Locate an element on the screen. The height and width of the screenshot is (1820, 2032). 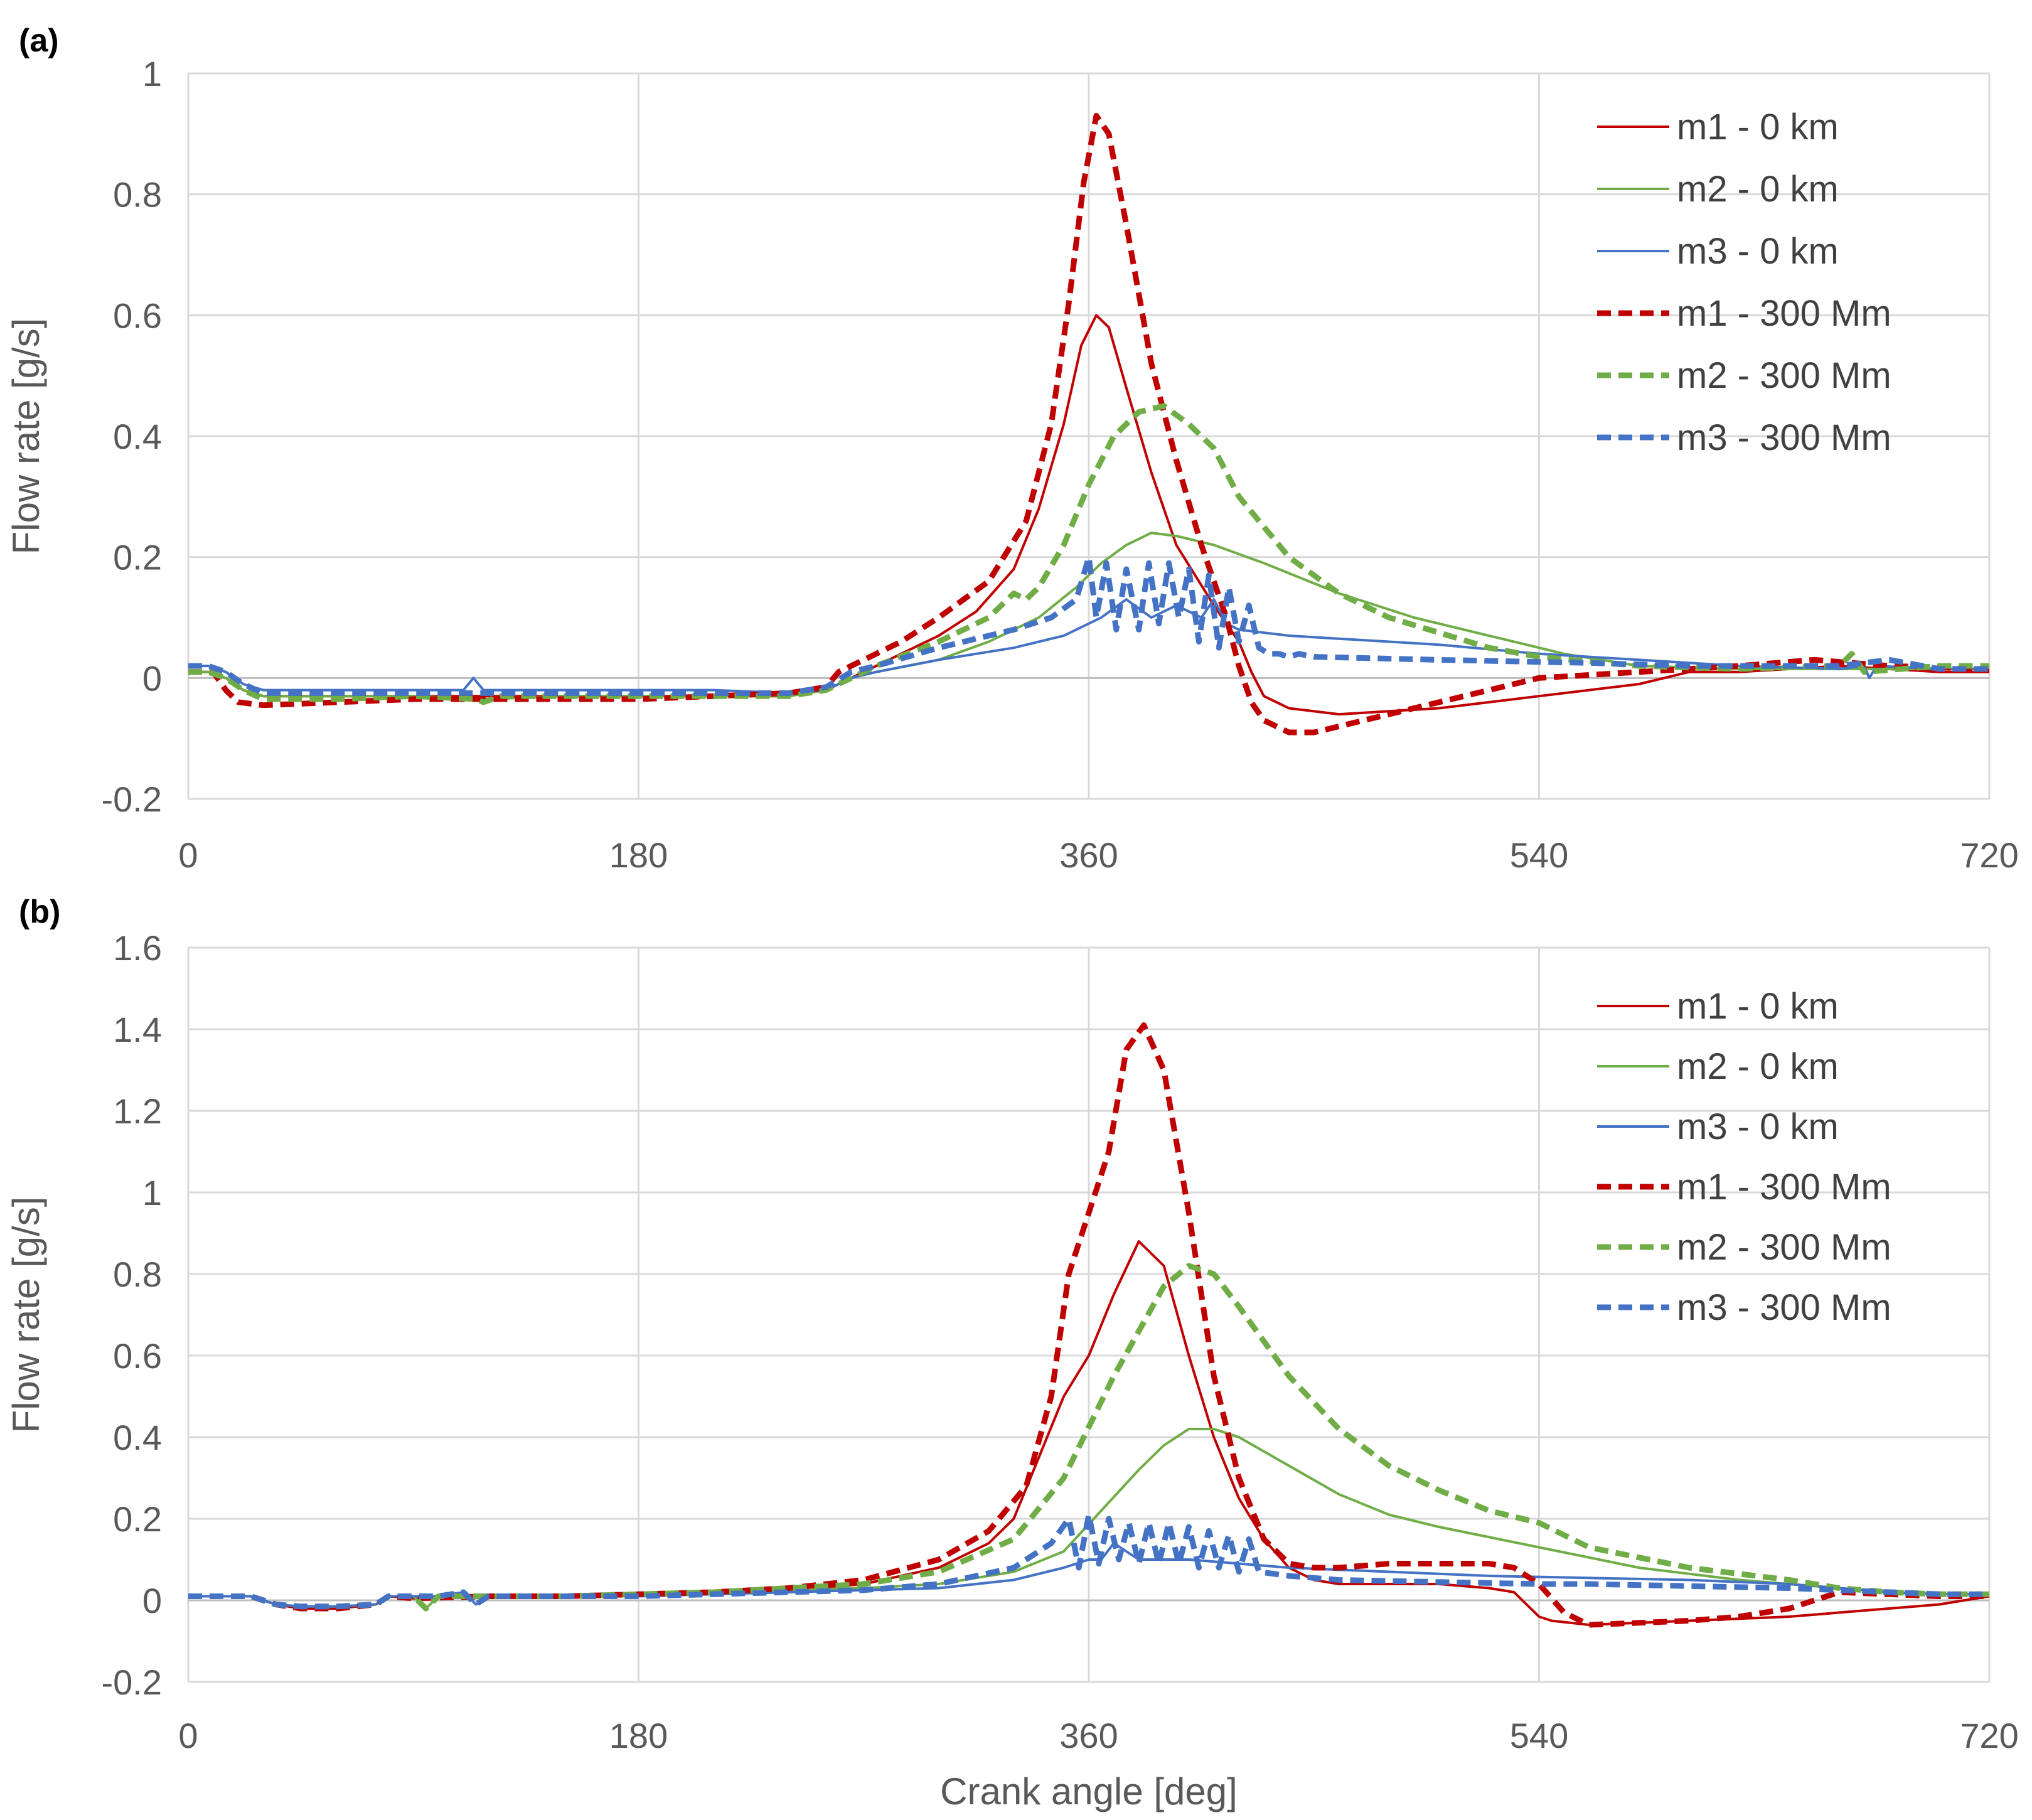
series-line-m2-300-mm is located at coordinates (1088, 554).